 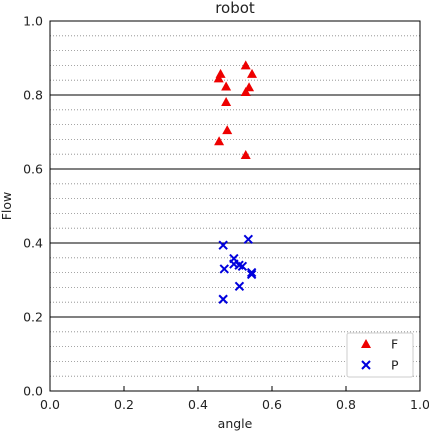 I want to click on y-tick-label: 0.0, so click(x=33, y=391).